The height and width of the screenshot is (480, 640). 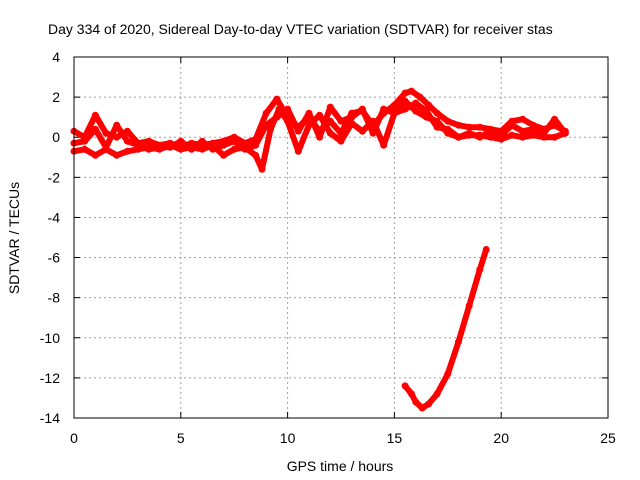 I want to click on y-tick-label: 2, so click(x=56, y=97).